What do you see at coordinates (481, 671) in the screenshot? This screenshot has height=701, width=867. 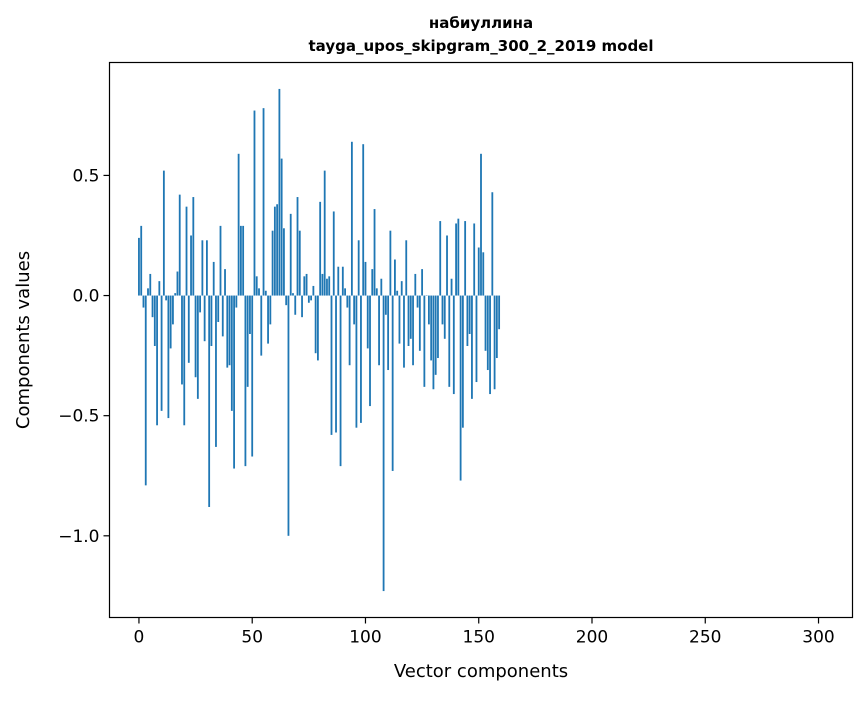 I see `x-axis-label: Vector components` at bounding box center [481, 671].